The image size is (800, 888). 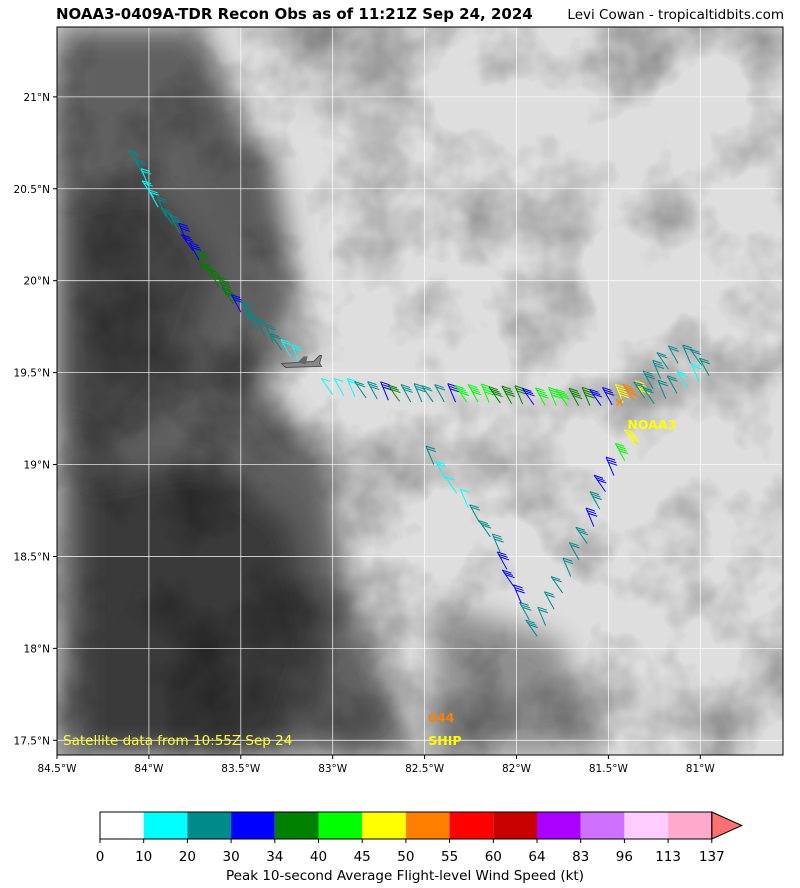 What do you see at coordinates (376, 765) in the screenshot?
I see `longitude-tick-labels: 84.5°W 84°W 83.5°W 83°W 82.5°W 82°W 81.5°W 81°W` at bounding box center [376, 765].